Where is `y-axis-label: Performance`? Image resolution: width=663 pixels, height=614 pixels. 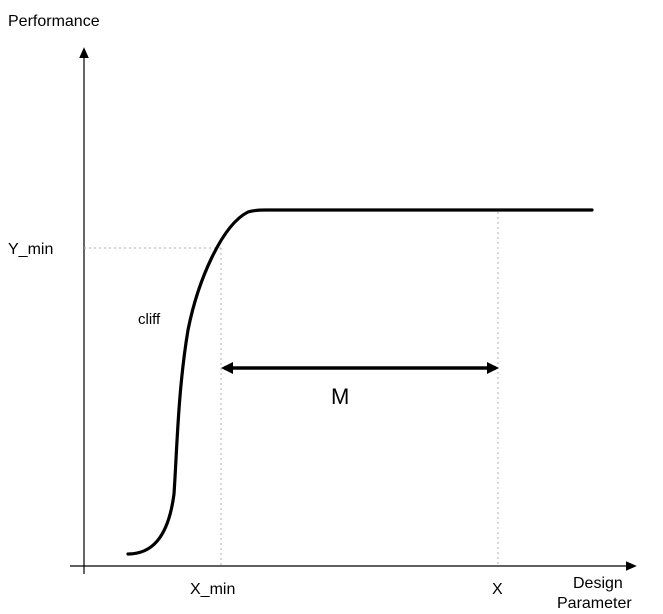 y-axis-label: Performance is located at coordinates (54, 21).